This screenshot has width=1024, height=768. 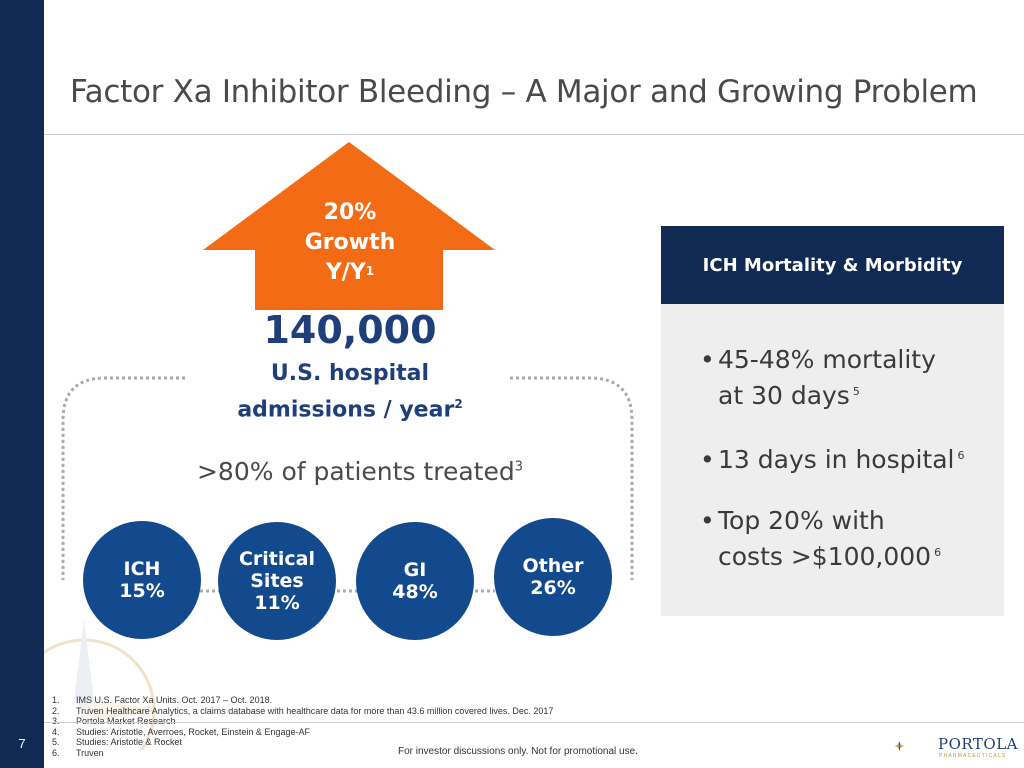 What do you see at coordinates (458, 404) in the screenshot?
I see `admissions-footnote-ref: 2` at bounding box center [458, 404].